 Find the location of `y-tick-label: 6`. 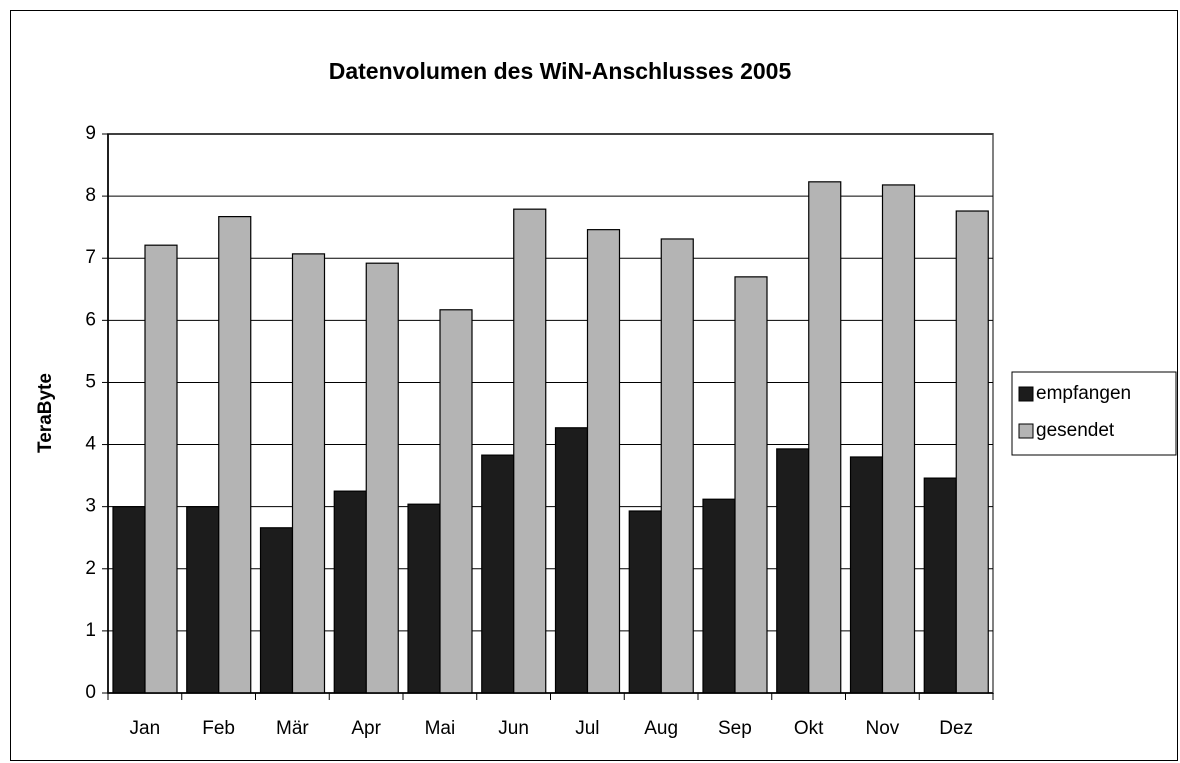

y-tick-label: 6 is located at coordinates (90, 319).